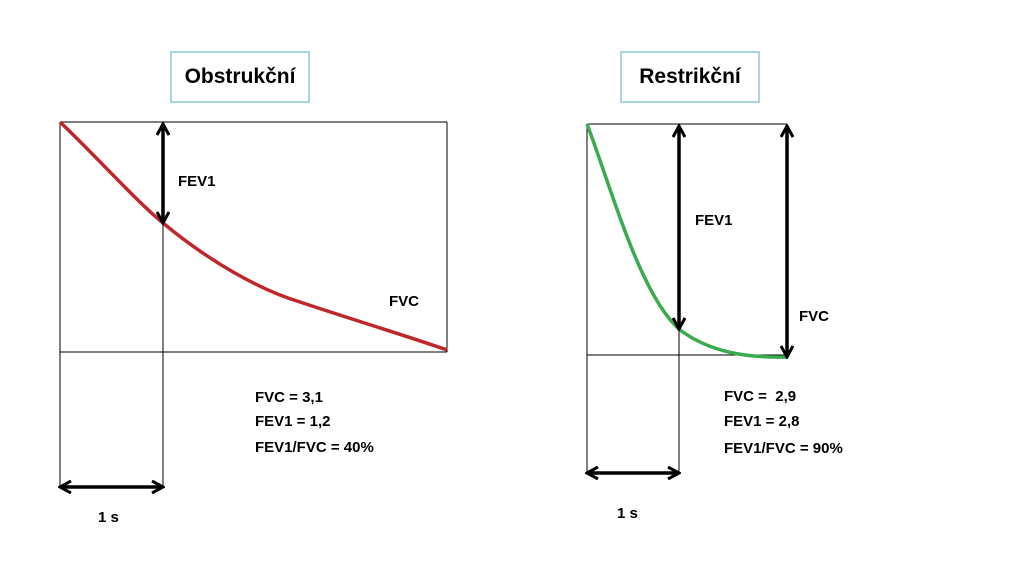 The height and width of the screenshot is (576, 1024). What do you see at coordinates (686, 241) in the screenshot?
I see `restrictive-curve` at bounding box center [686, 241].